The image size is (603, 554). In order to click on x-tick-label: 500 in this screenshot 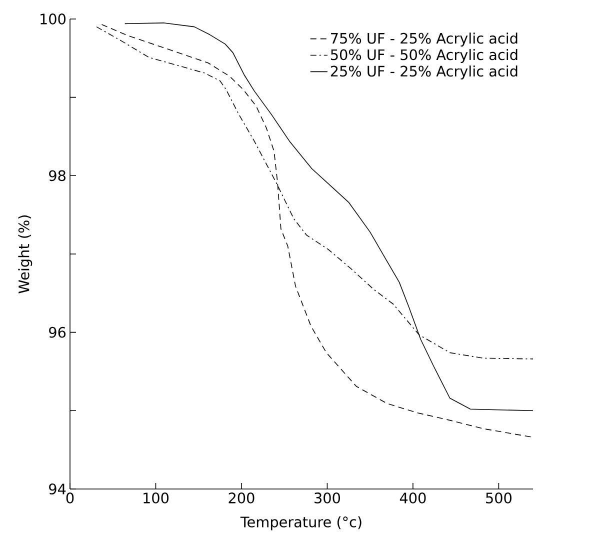, I will do `click(499, 498)`.